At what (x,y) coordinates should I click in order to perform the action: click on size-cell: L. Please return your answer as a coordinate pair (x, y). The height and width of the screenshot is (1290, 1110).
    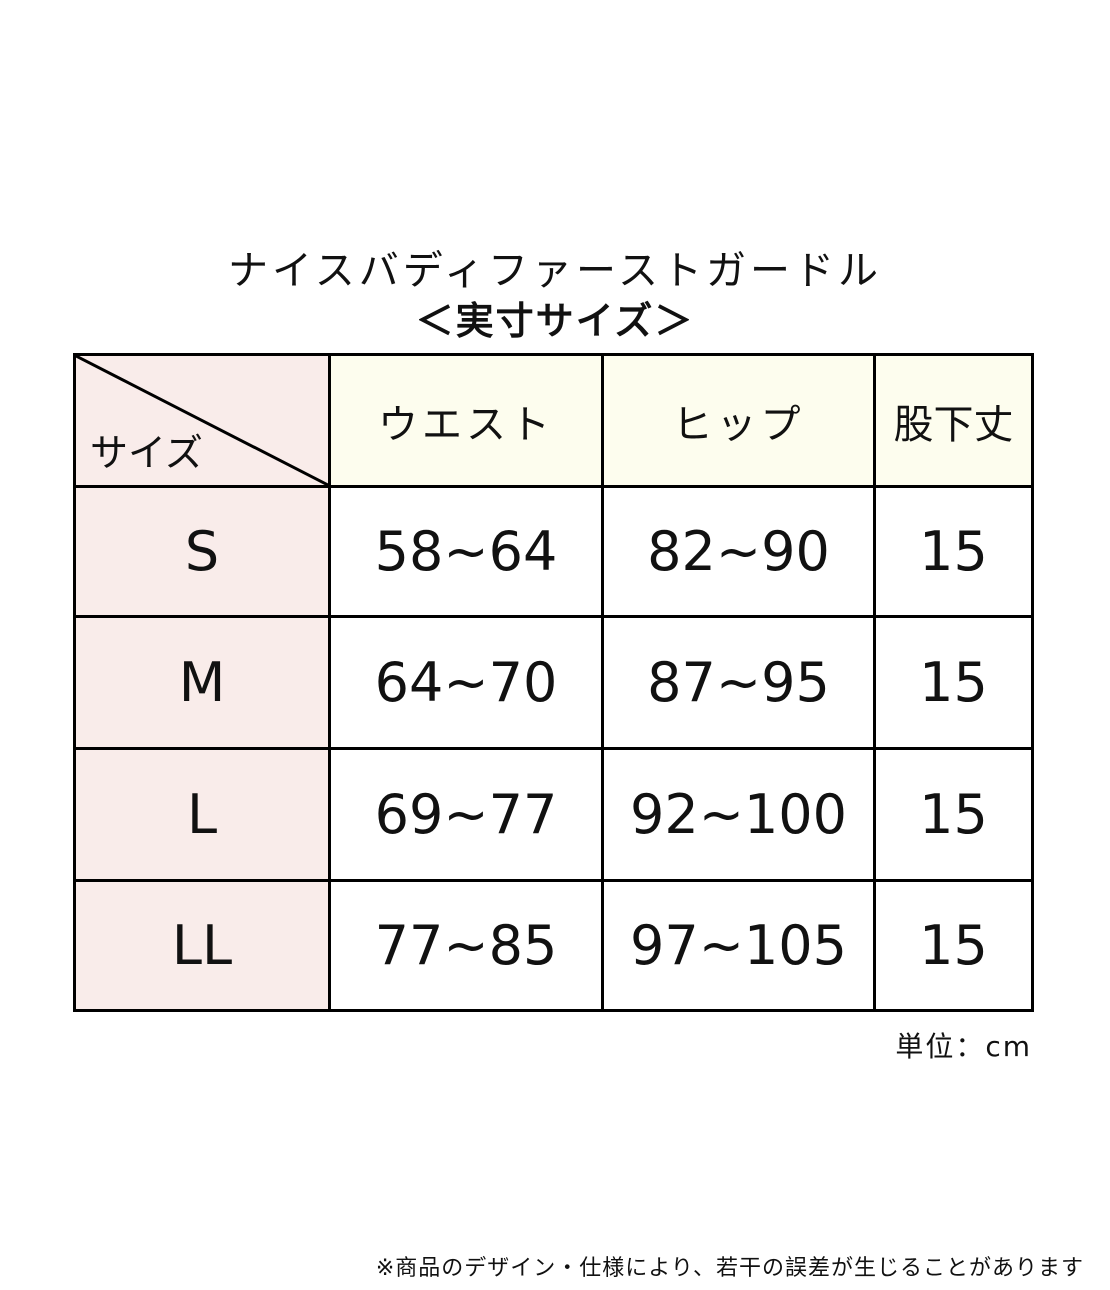
    Looking at the image, I should click on (202, 814).